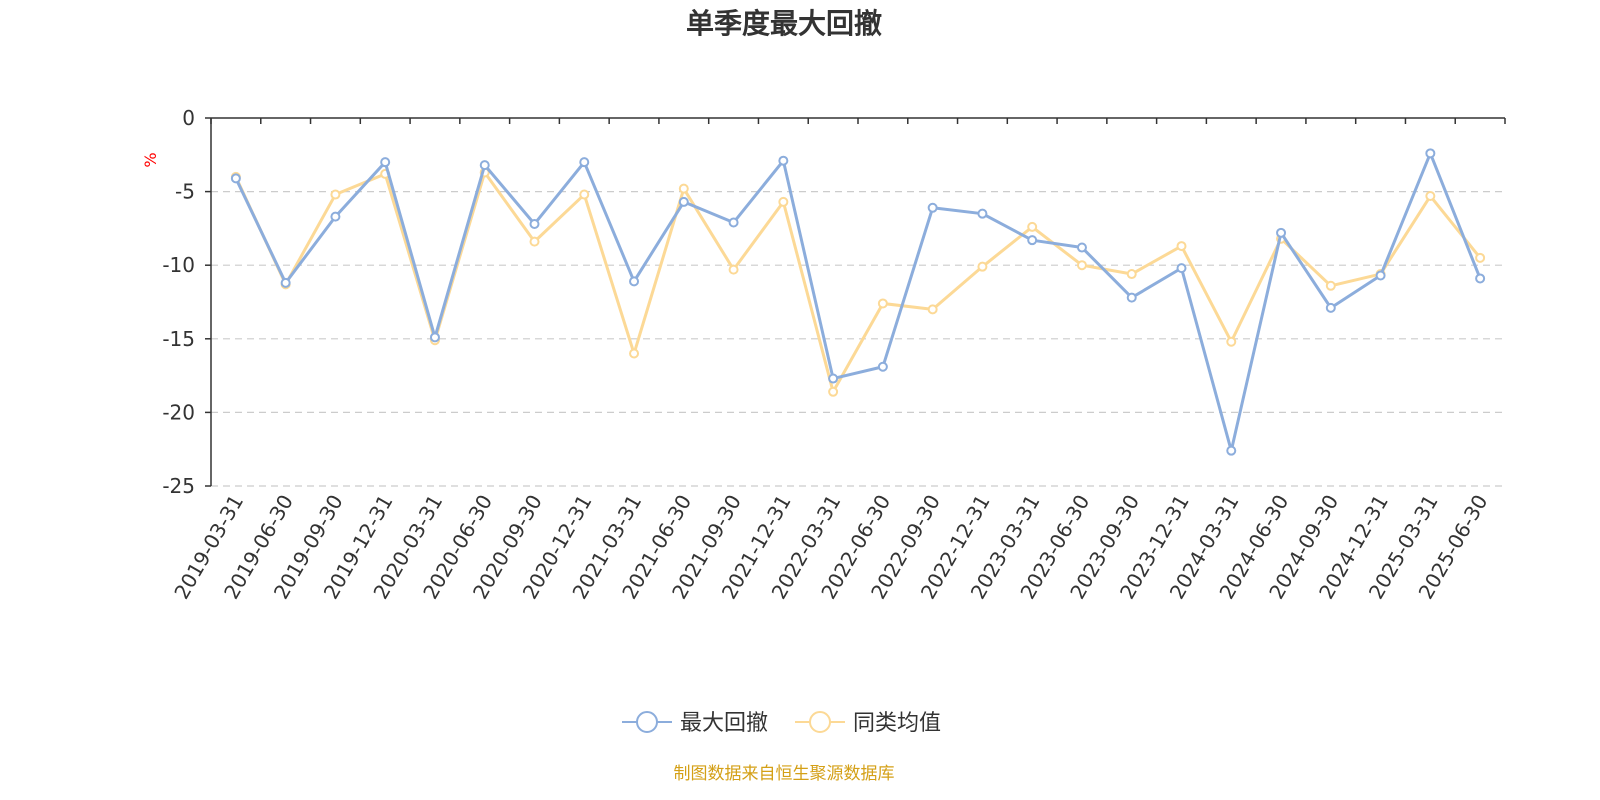 The height and width of the screenshot is (800, 1600). I want to click on legend-item-0: 最大回撤, so click(695, 723).